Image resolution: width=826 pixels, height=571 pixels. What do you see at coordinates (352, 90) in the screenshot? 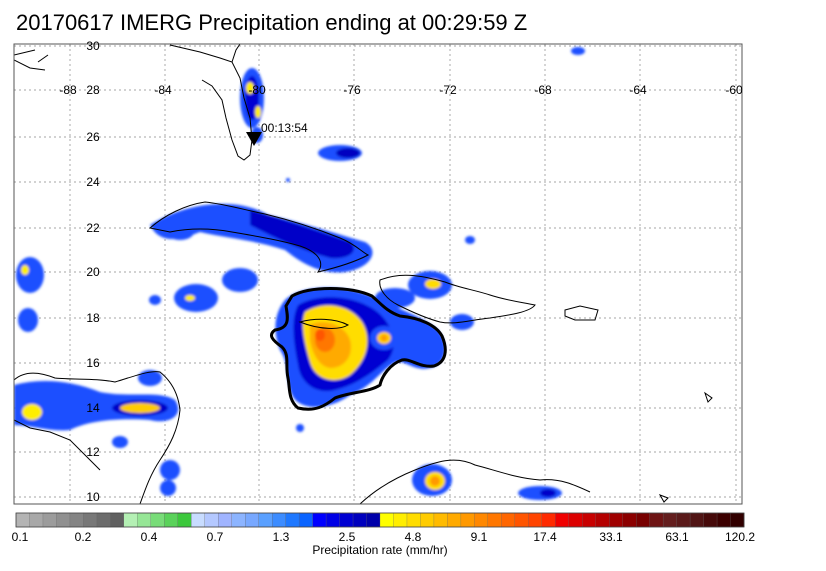
I see `longitude-label: -76` at bounding box center [352, 90].